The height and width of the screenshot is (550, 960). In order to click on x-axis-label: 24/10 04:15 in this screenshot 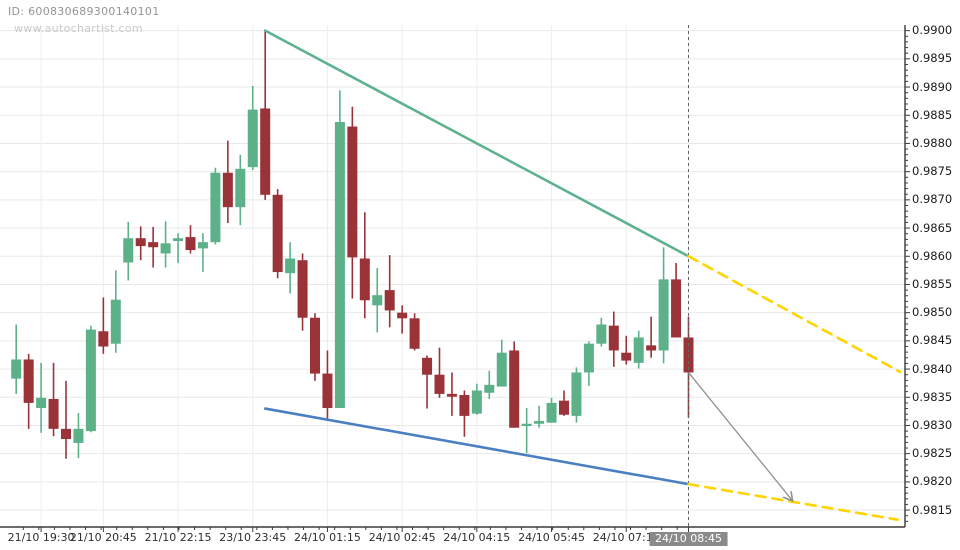, I will do `click(477, 537)`.